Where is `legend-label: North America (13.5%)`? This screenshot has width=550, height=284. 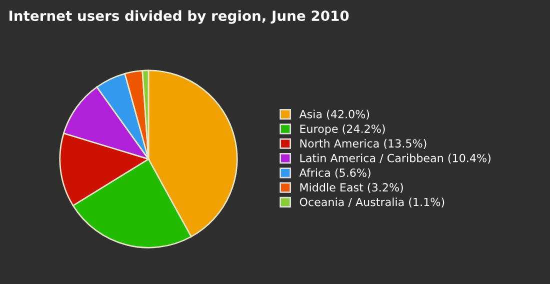 legend-label: North America (13.5%) is located at coordinates (363, 144).